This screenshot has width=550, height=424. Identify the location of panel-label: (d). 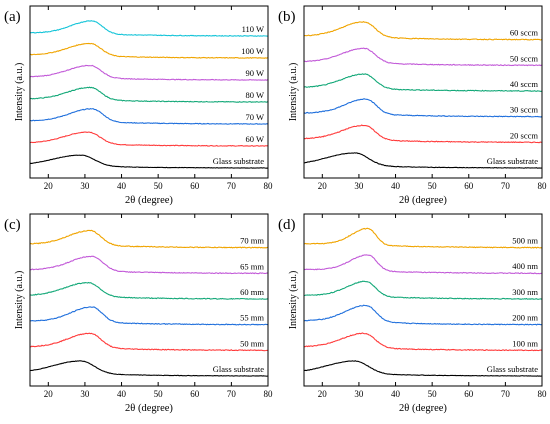
(287, 225).